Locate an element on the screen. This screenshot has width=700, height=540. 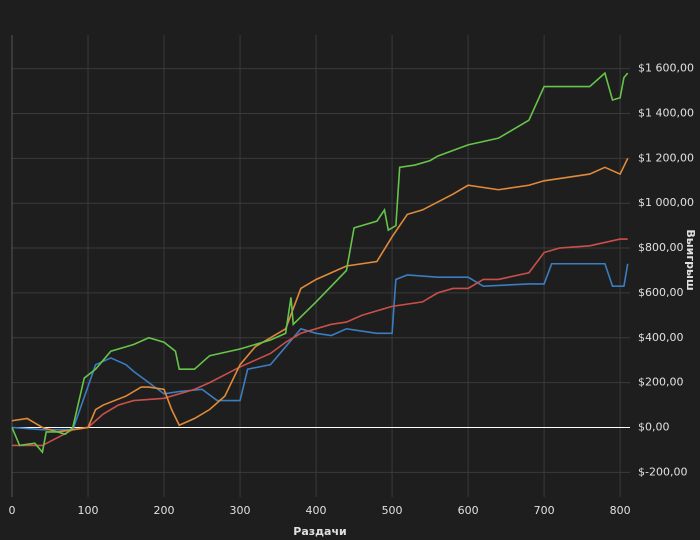
y-tick-label: $600,00 is located at coordinates (661, 292).